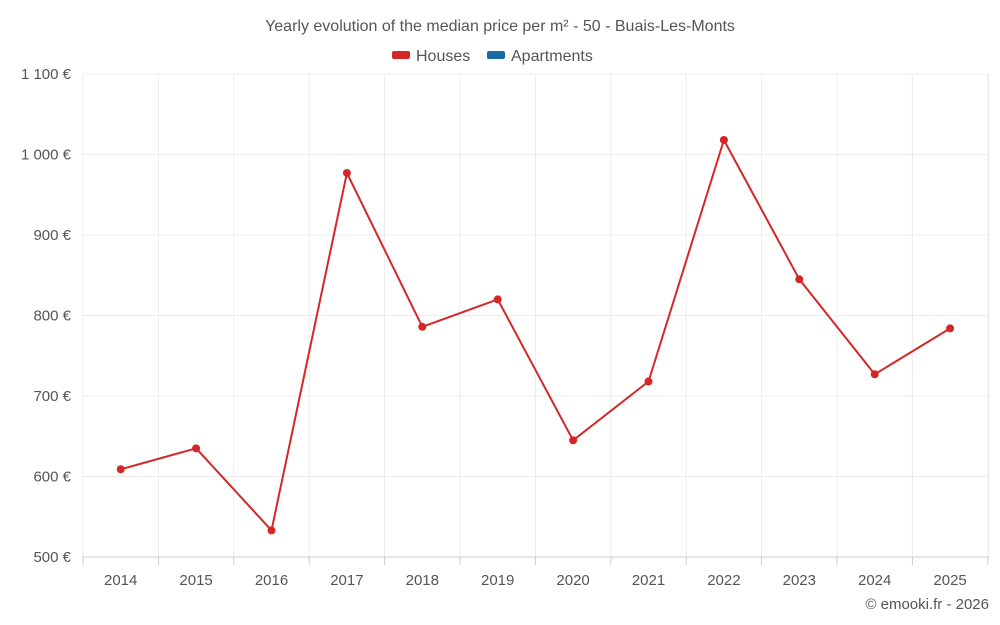 The width and height of the screenshot is (1000, 625). Describe the element at coordinates (927, 604) in the screenshot. I see `credit-text: © emooki.fr - 2026` at that location.